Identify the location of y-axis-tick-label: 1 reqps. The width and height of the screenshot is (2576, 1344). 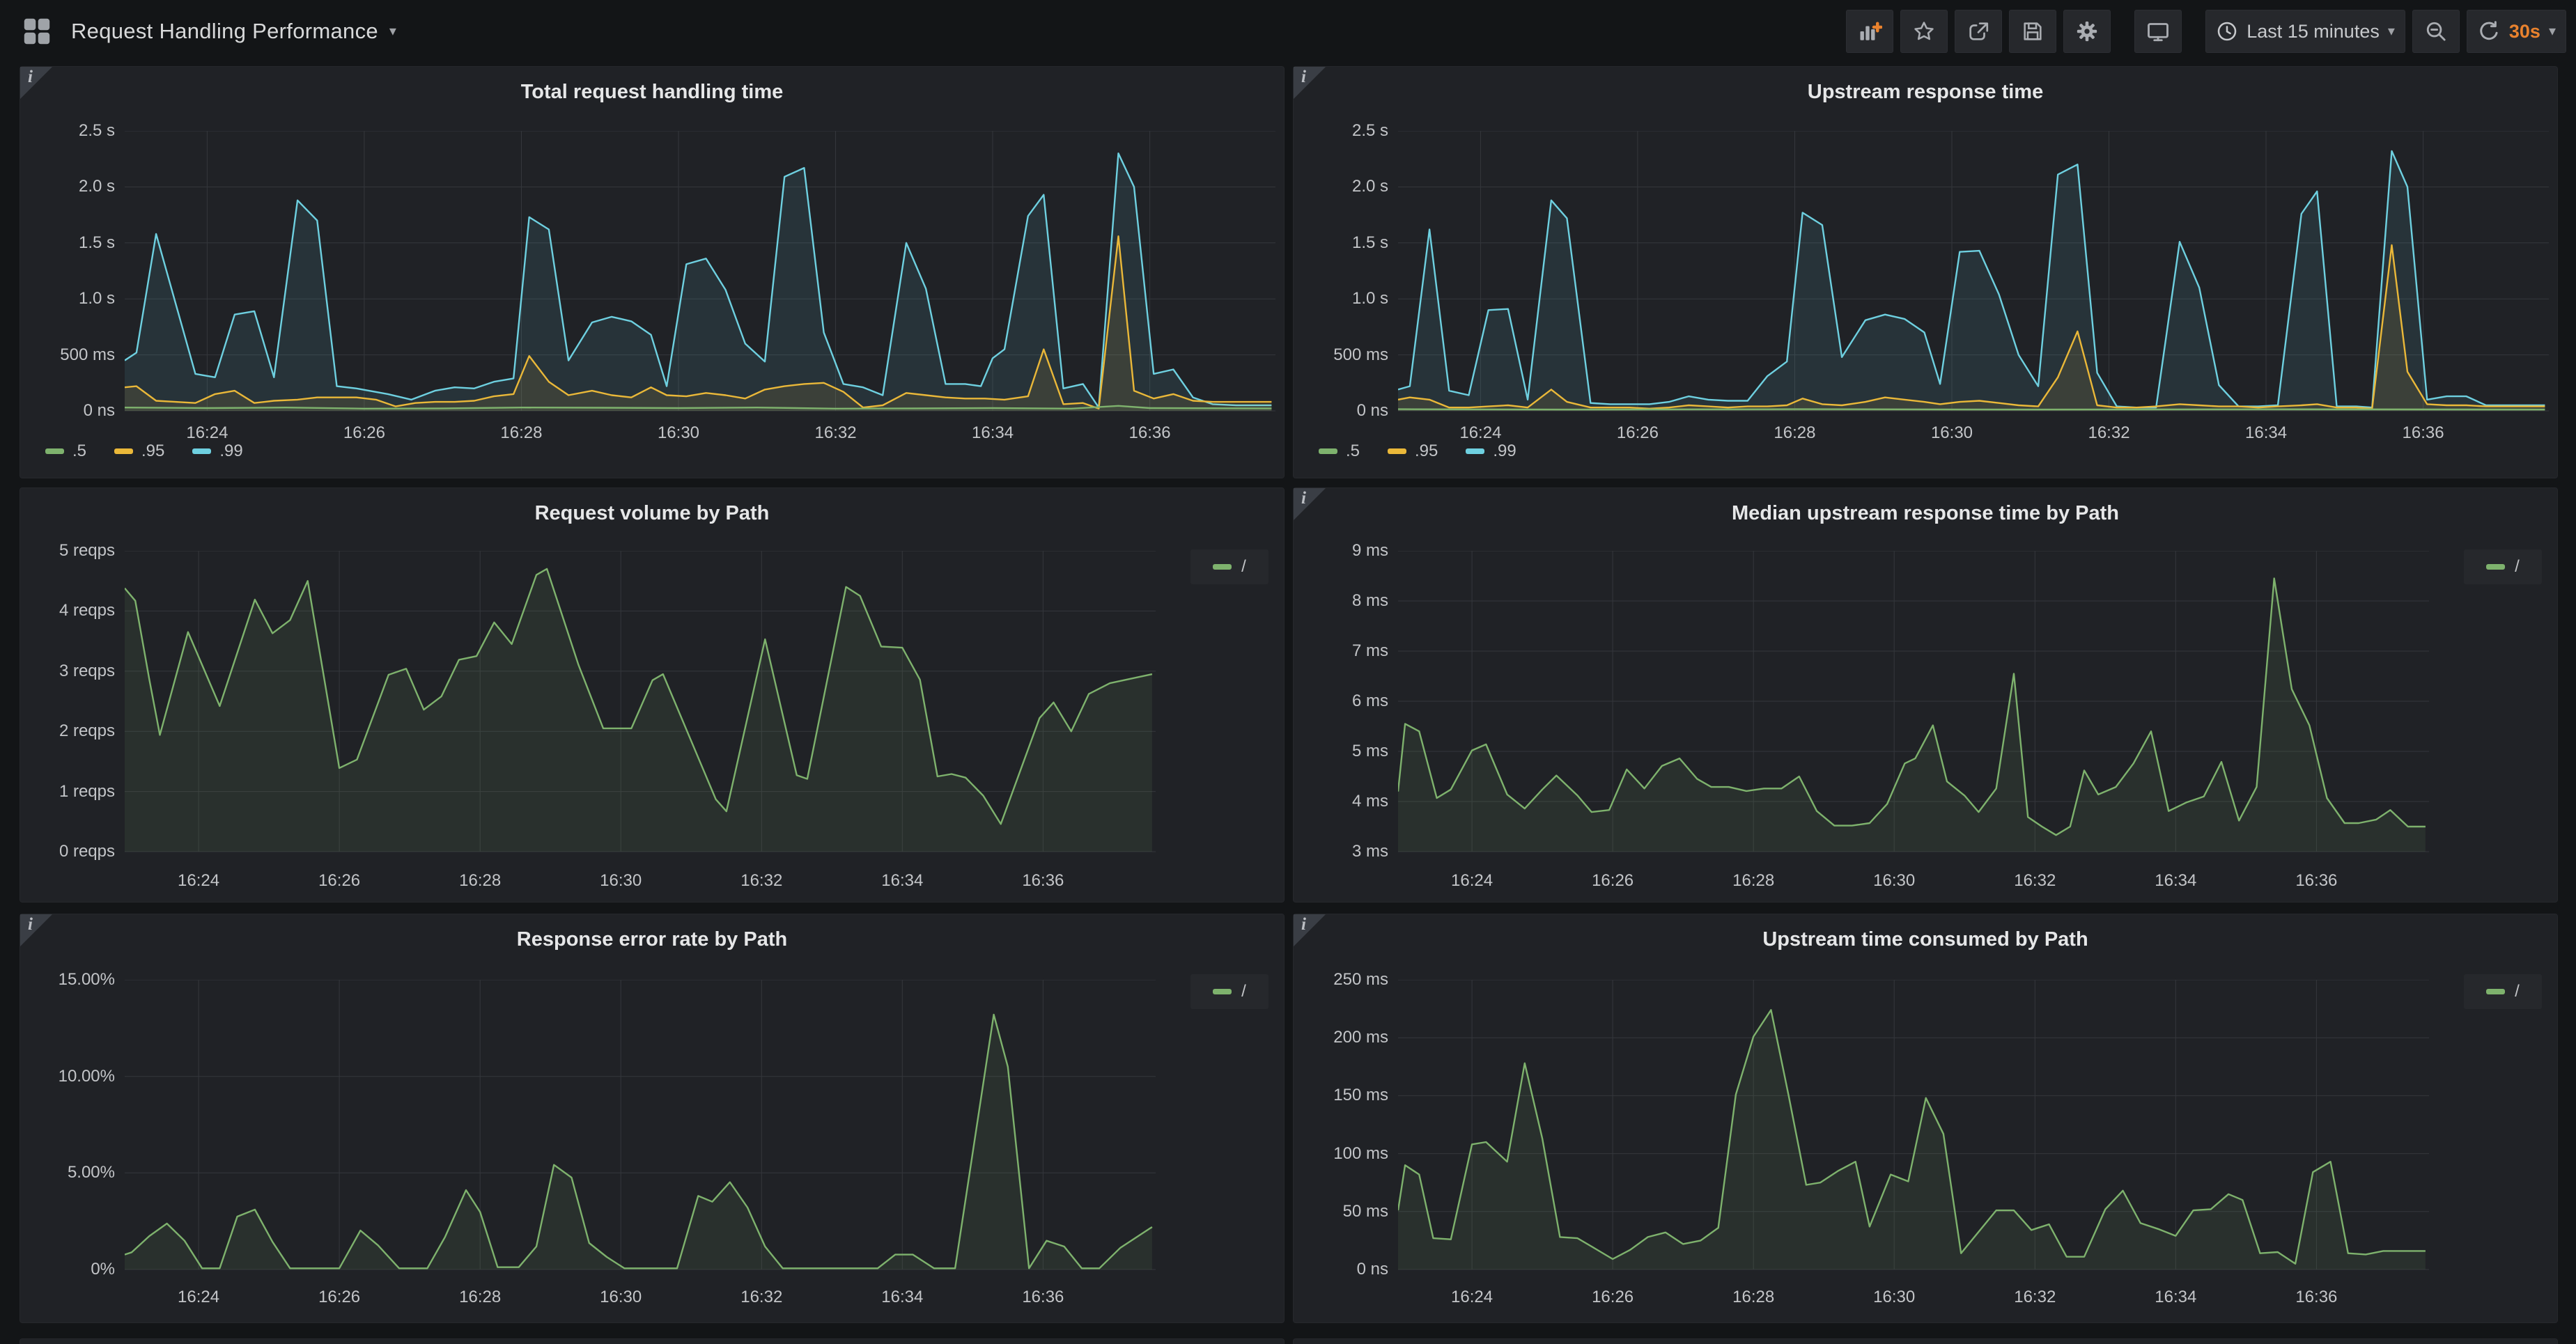
(87, 791).